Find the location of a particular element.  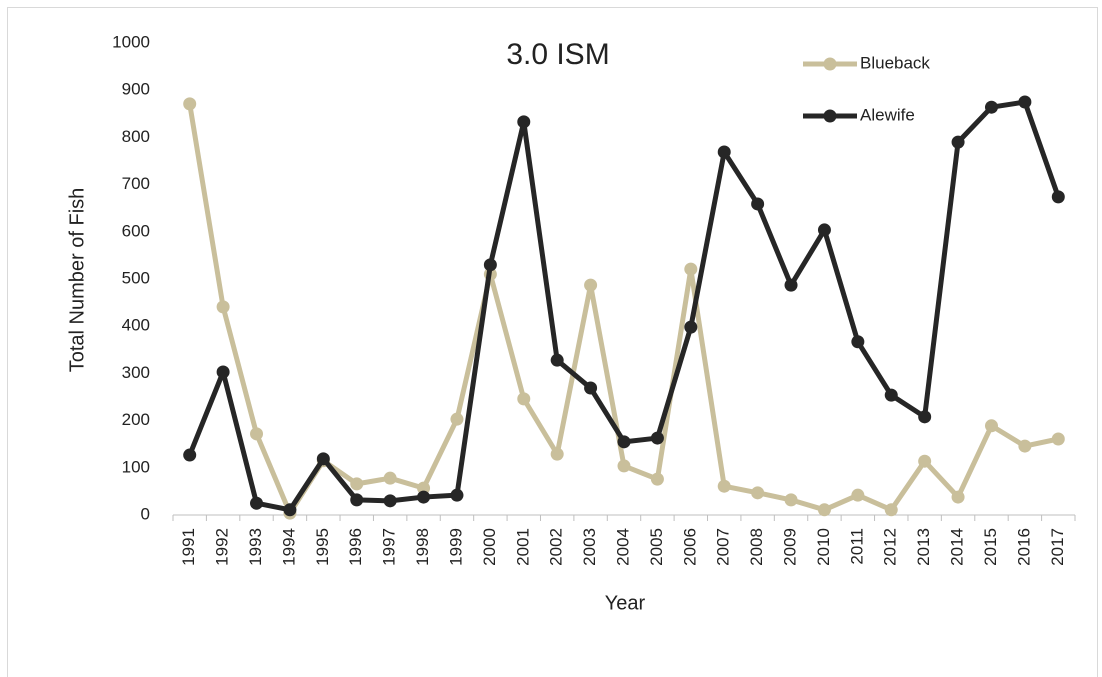

x-tick-label: 2003 is located at coordinates (589, 547).